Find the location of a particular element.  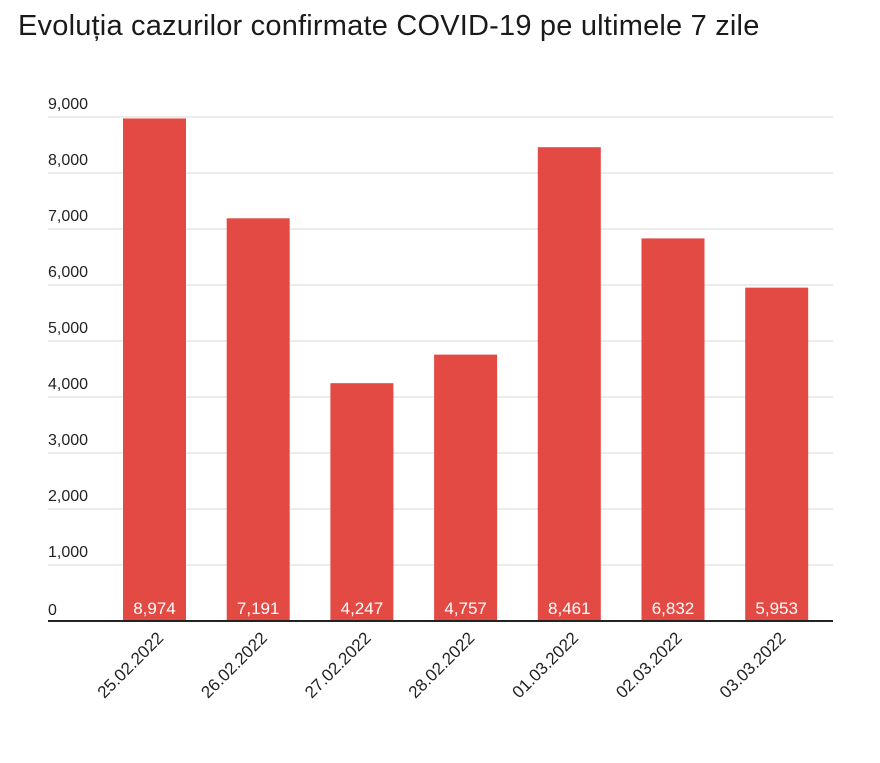

x-tick-label: 26.02.2022 is located at coordinates (234, 665).